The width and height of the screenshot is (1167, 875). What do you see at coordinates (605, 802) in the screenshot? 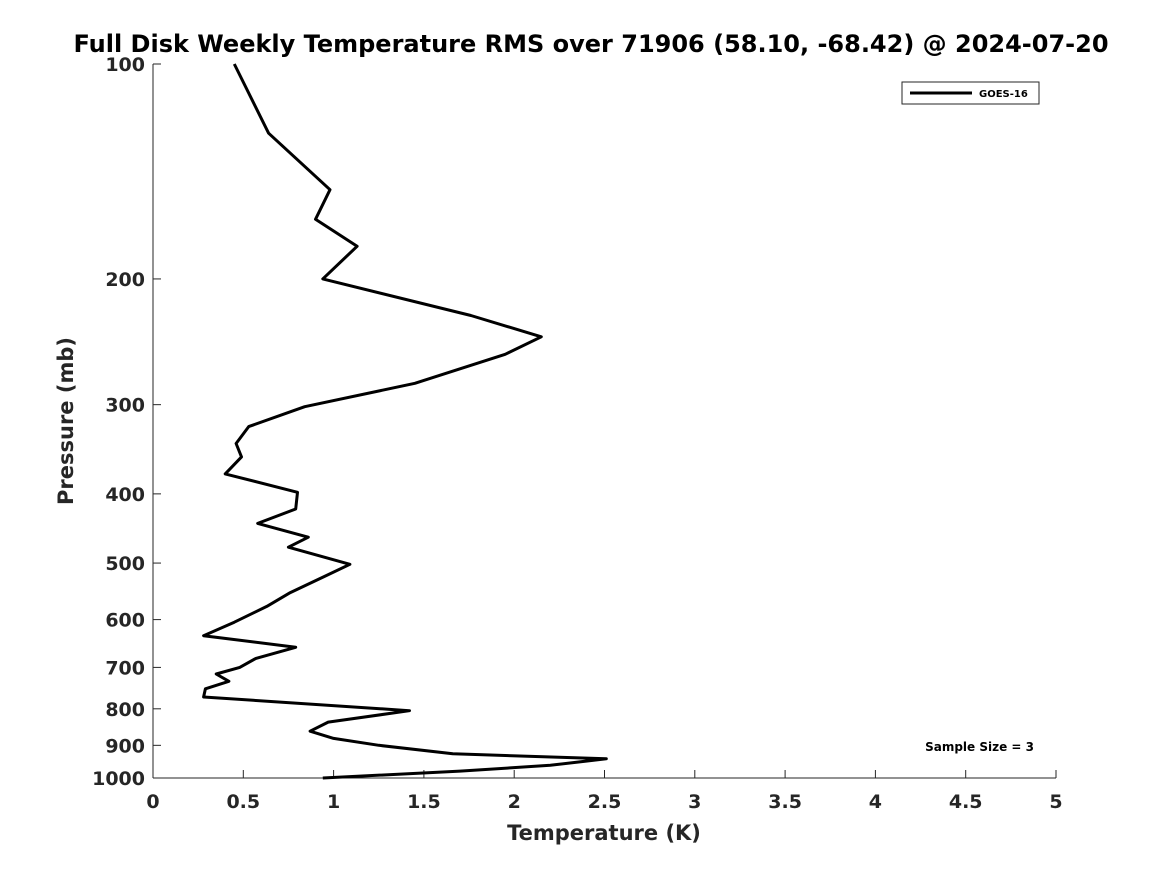
I see `x-tick-label: 2.5` at bounding box center [605, 802].